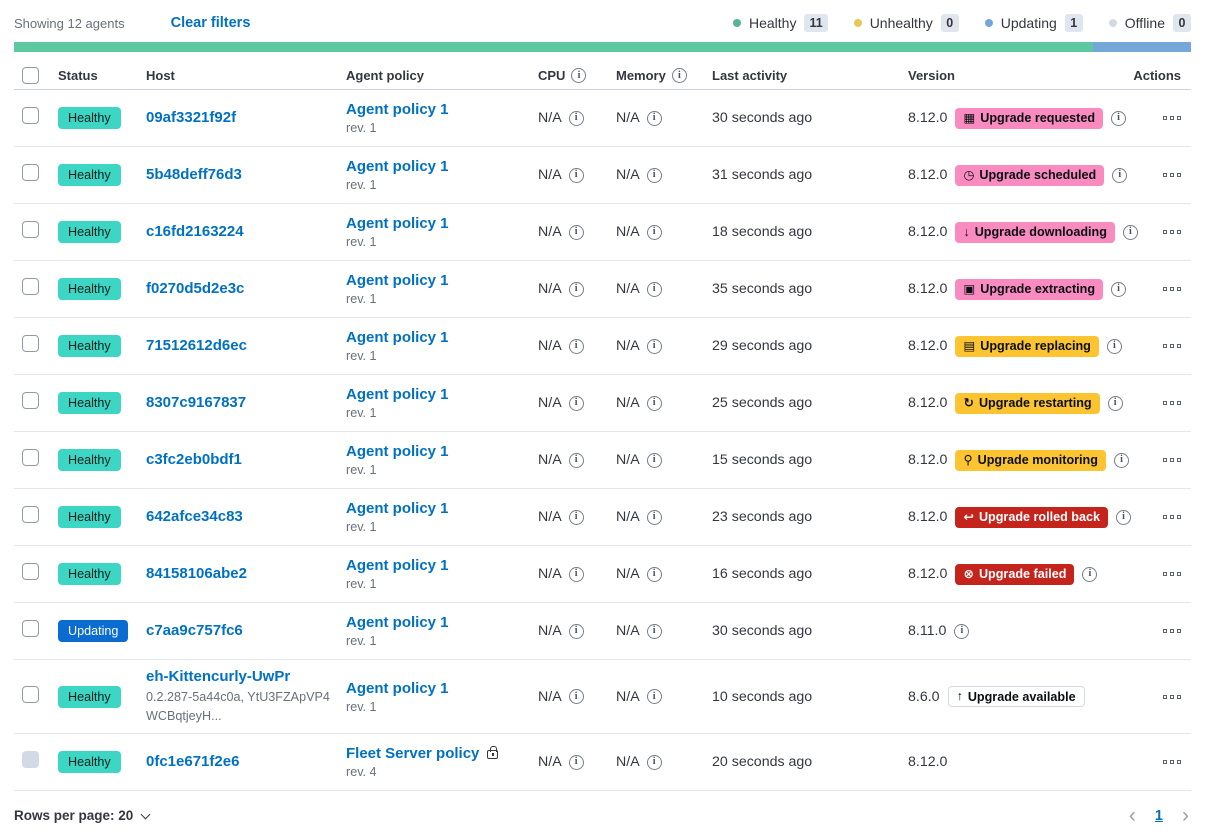  I want to click on host-link: 8307c9167837, so click(196, 402).